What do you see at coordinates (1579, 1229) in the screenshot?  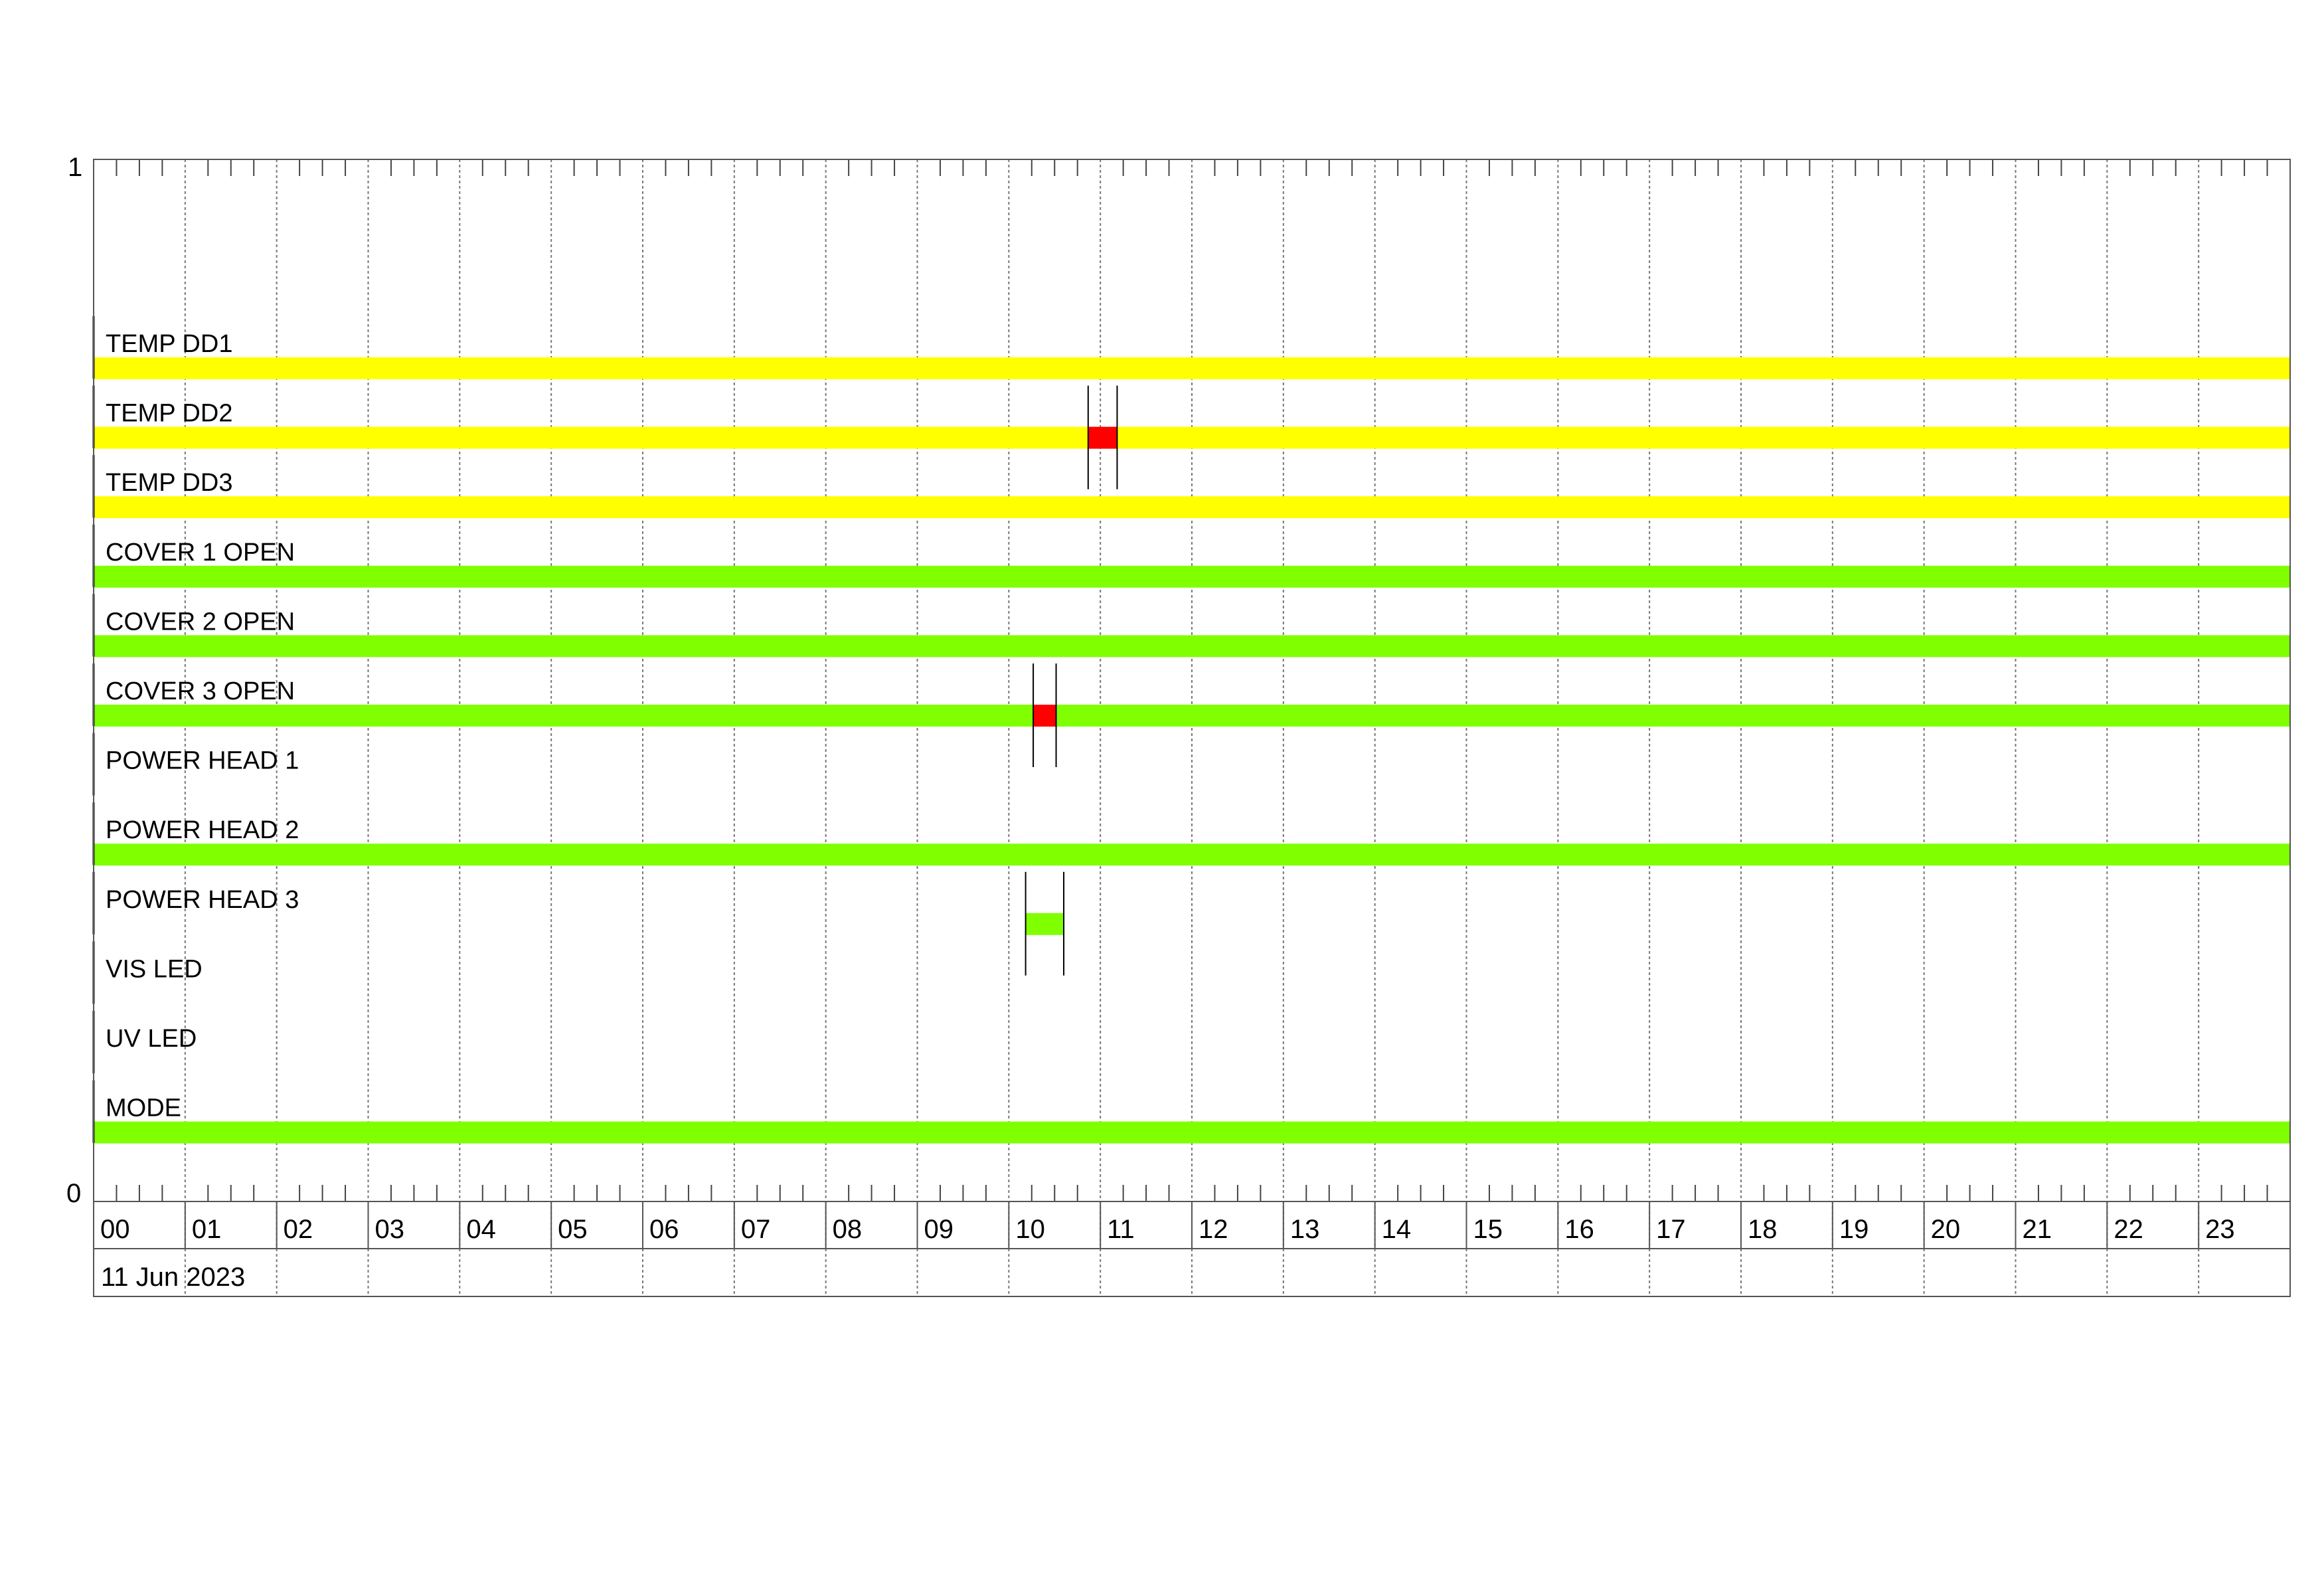 I see `x-tick-label: 16` at bounding box center [1579, 1229].